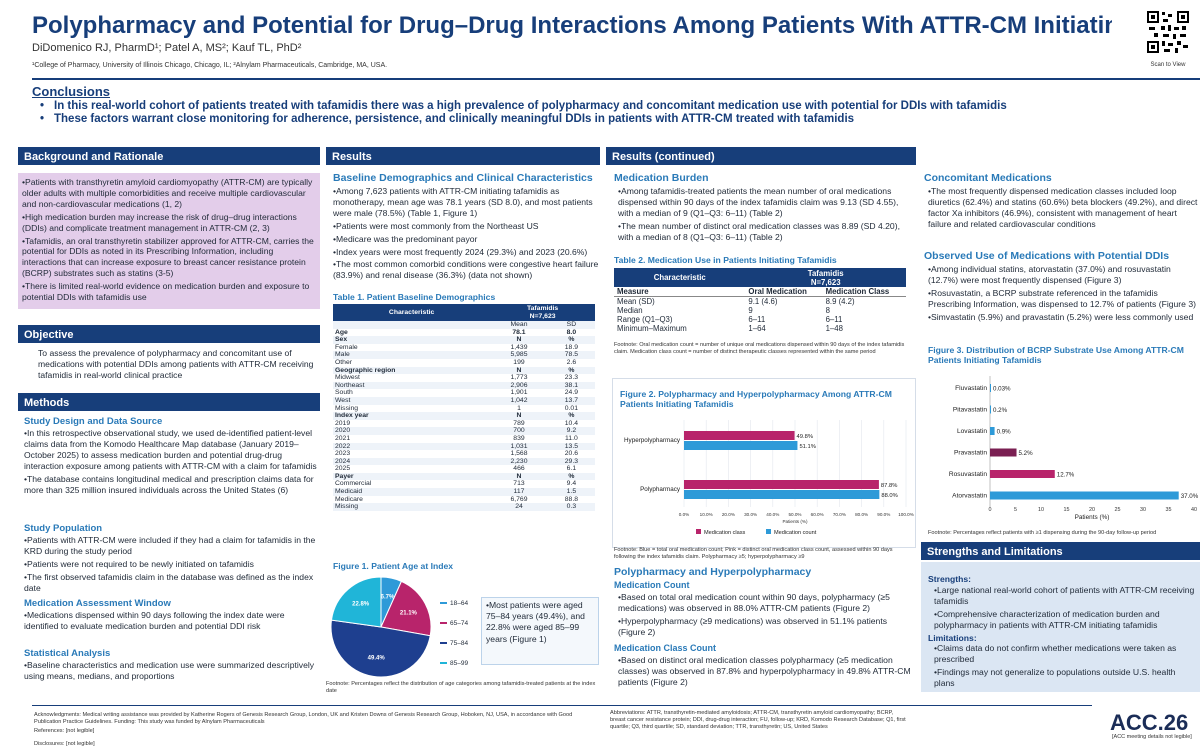  I want to click on fig2-tick-label: 40.0%, so click(772, 514).